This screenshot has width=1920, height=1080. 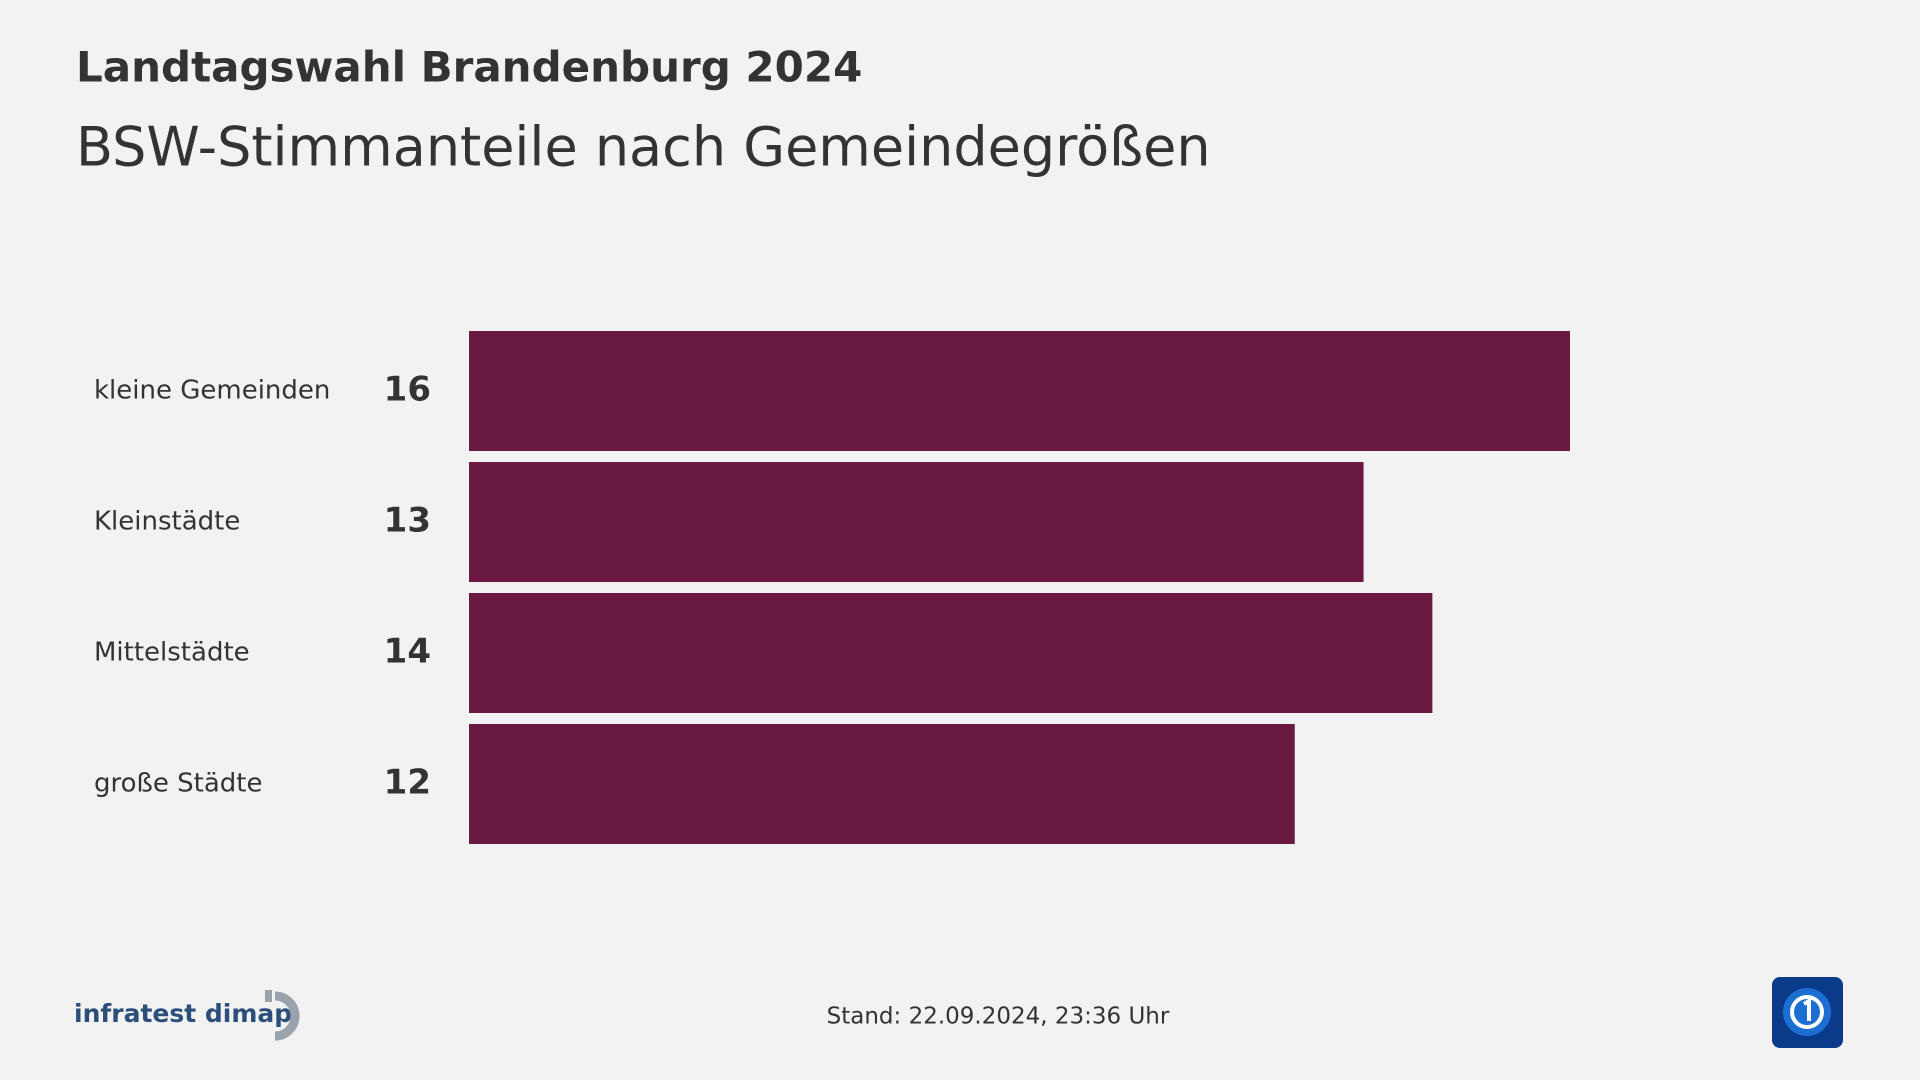 I want to click on category-label: große Städte, so click(x=178, y=784).